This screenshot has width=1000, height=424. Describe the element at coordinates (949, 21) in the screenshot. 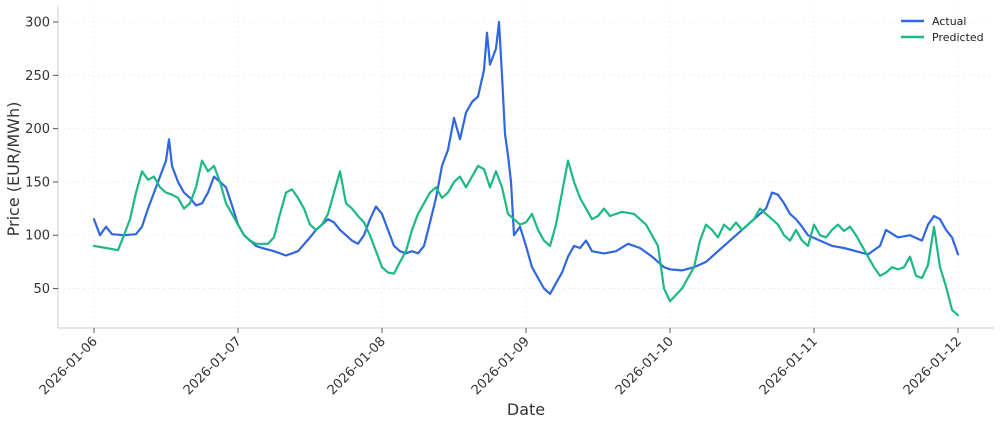

I see `legend-label-actual: Actual` at that location.